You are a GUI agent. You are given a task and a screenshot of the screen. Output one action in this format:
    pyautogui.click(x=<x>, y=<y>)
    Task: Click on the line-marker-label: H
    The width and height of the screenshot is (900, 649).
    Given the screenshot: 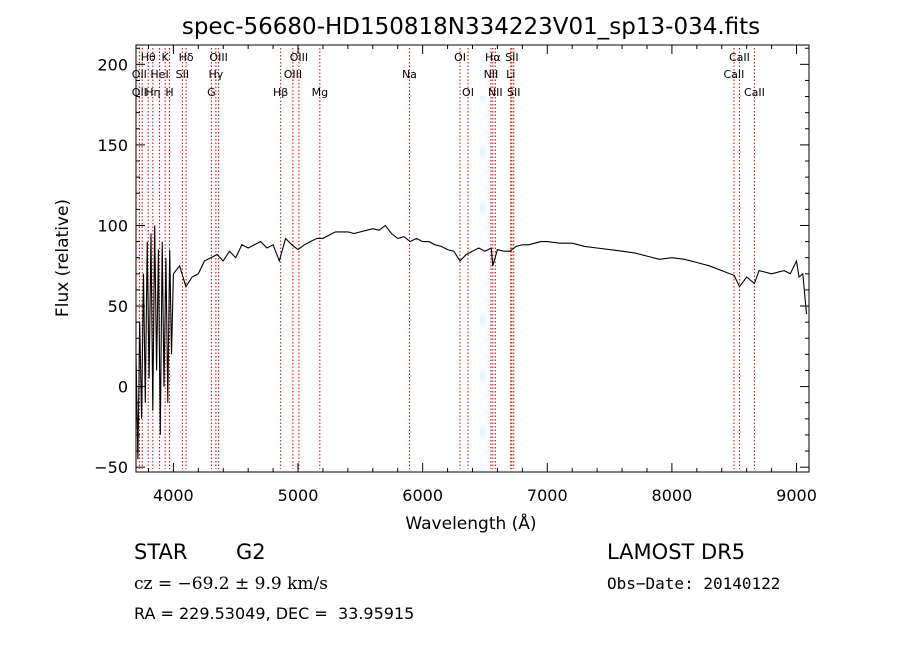 What is the action you would take?
    pyautogui.click(x=169, y=92)
    